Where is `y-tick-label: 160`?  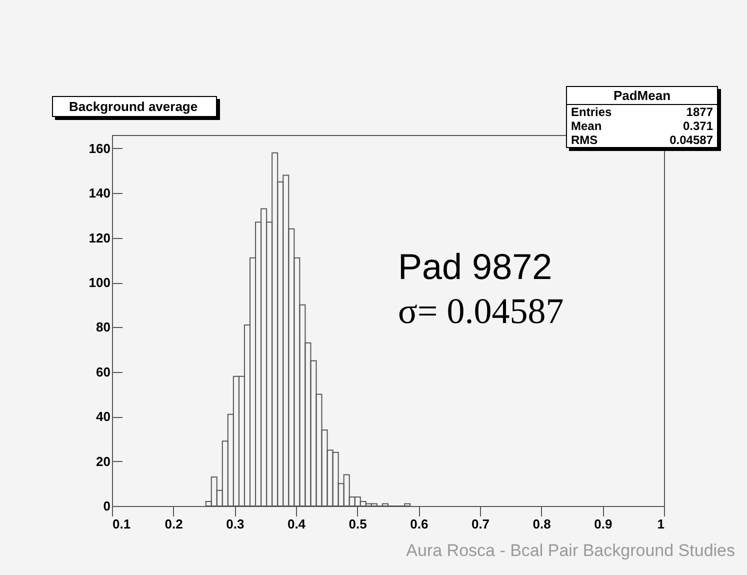 y-tick-label: 160 is located at coordinates (99, 148).